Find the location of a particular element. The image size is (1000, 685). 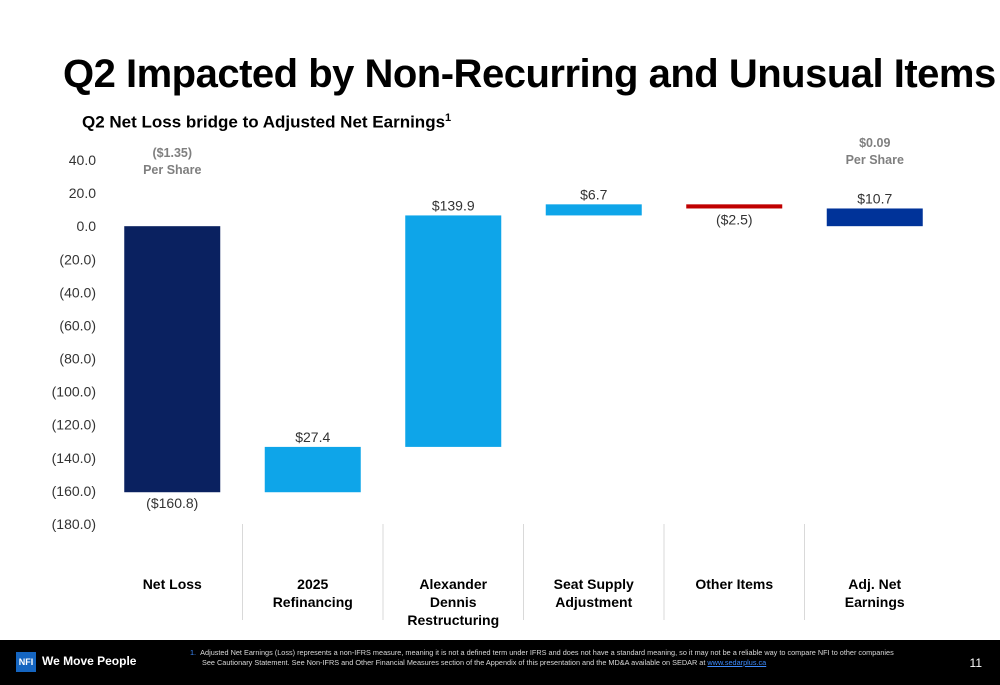

y-tick-label: (40.0) is located at coordinates (77, 292).